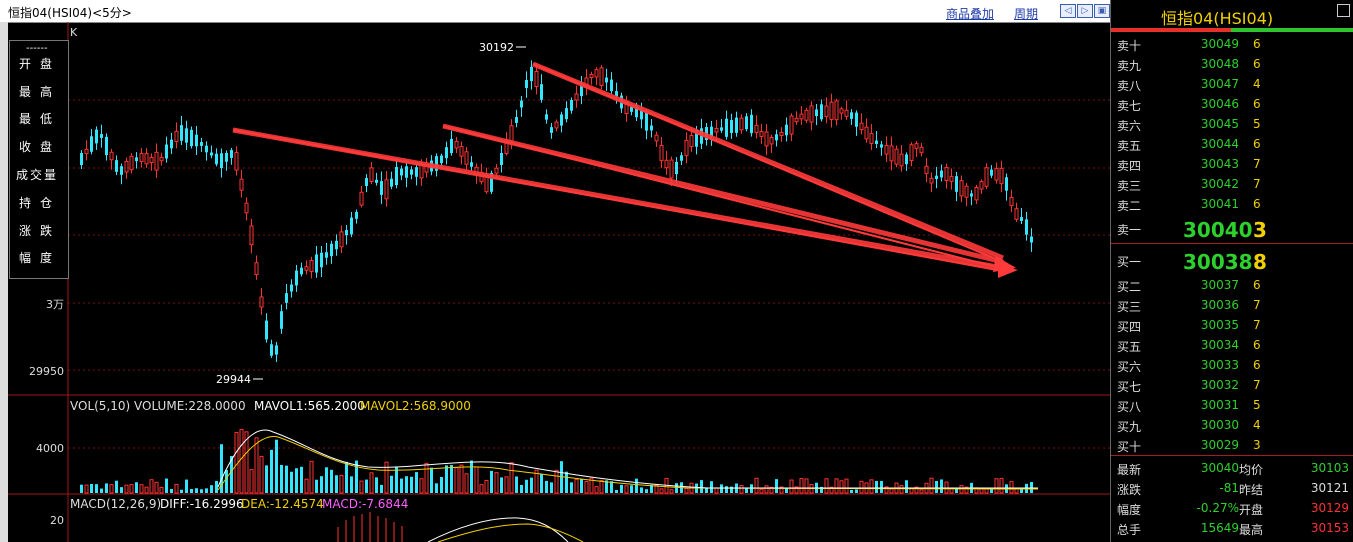 The width and height of the screenshot is (1353, 542). I want to click on ask-row: 卖七 30046 6, so click(1232, 104).